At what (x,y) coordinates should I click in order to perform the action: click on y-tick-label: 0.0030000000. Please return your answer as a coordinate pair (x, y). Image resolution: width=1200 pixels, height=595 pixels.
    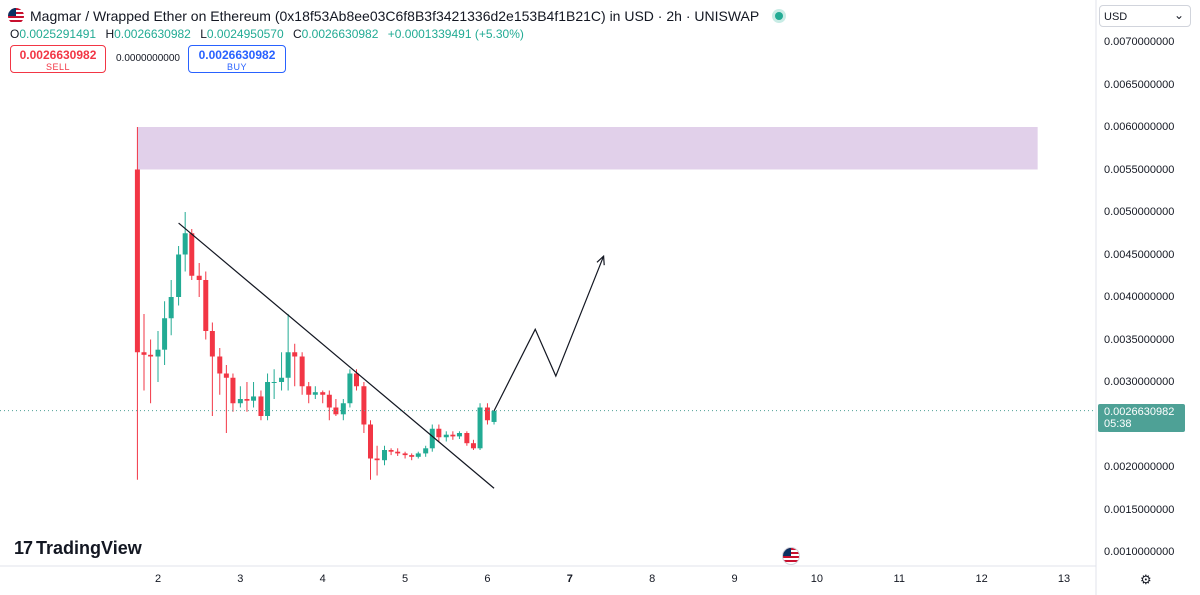
    Looking at the image, I should click on (1139, 382).